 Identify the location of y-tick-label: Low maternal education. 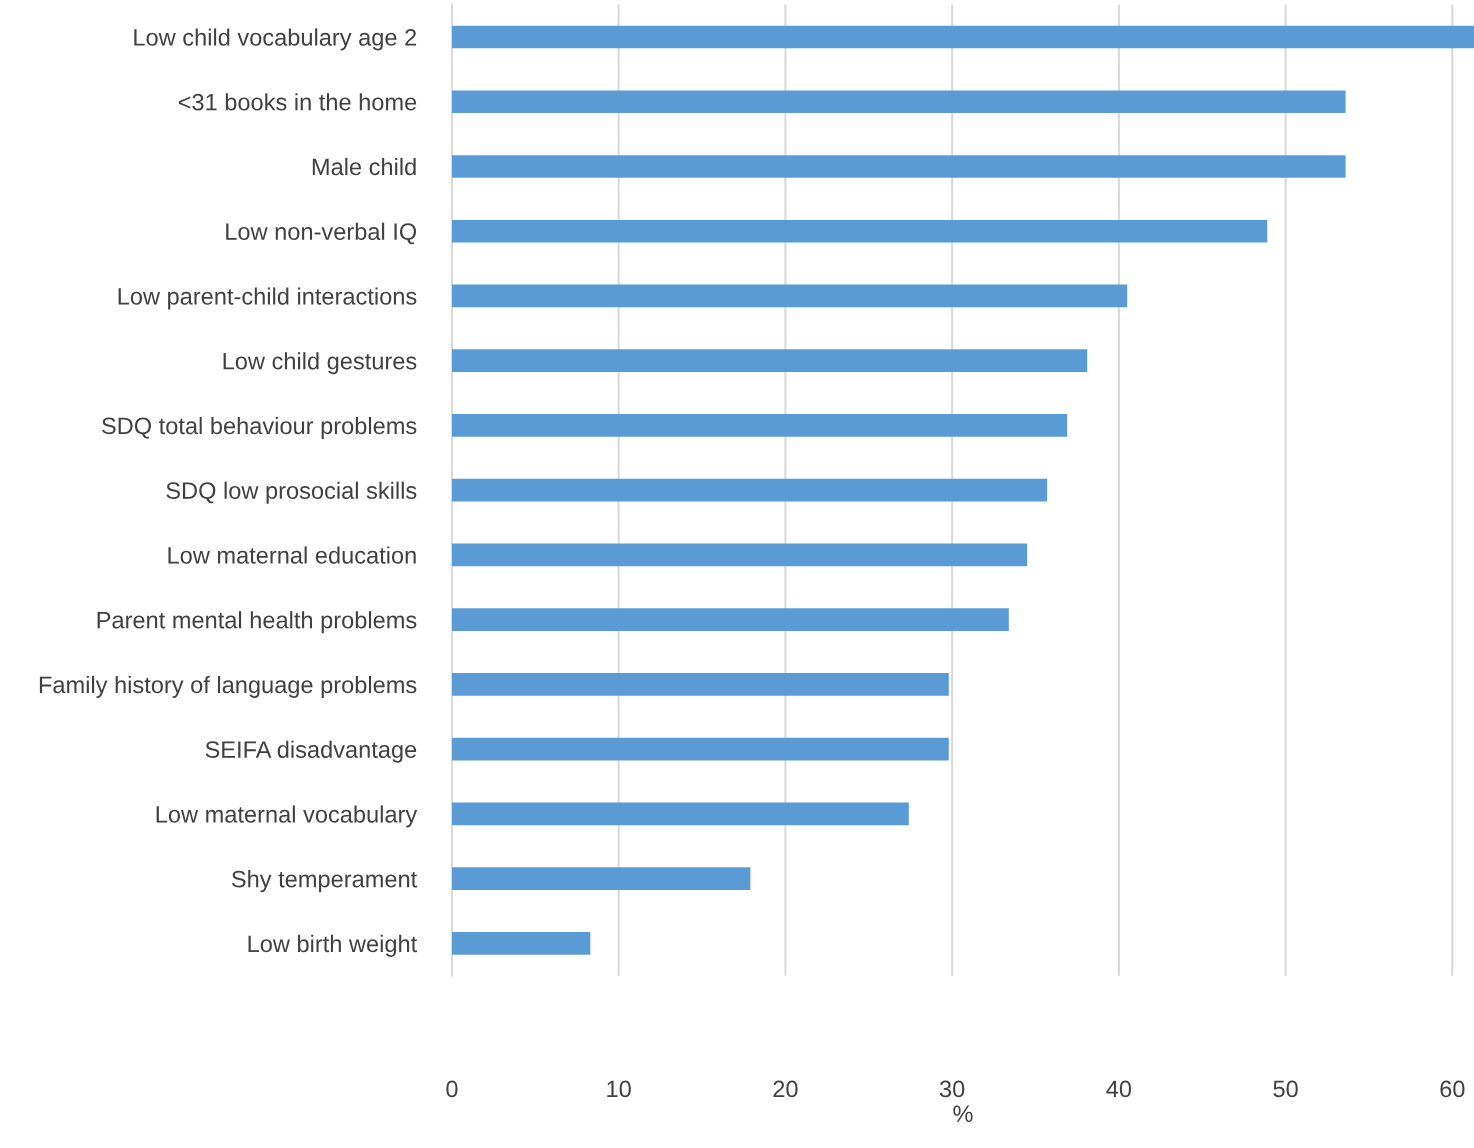
(292, 555).